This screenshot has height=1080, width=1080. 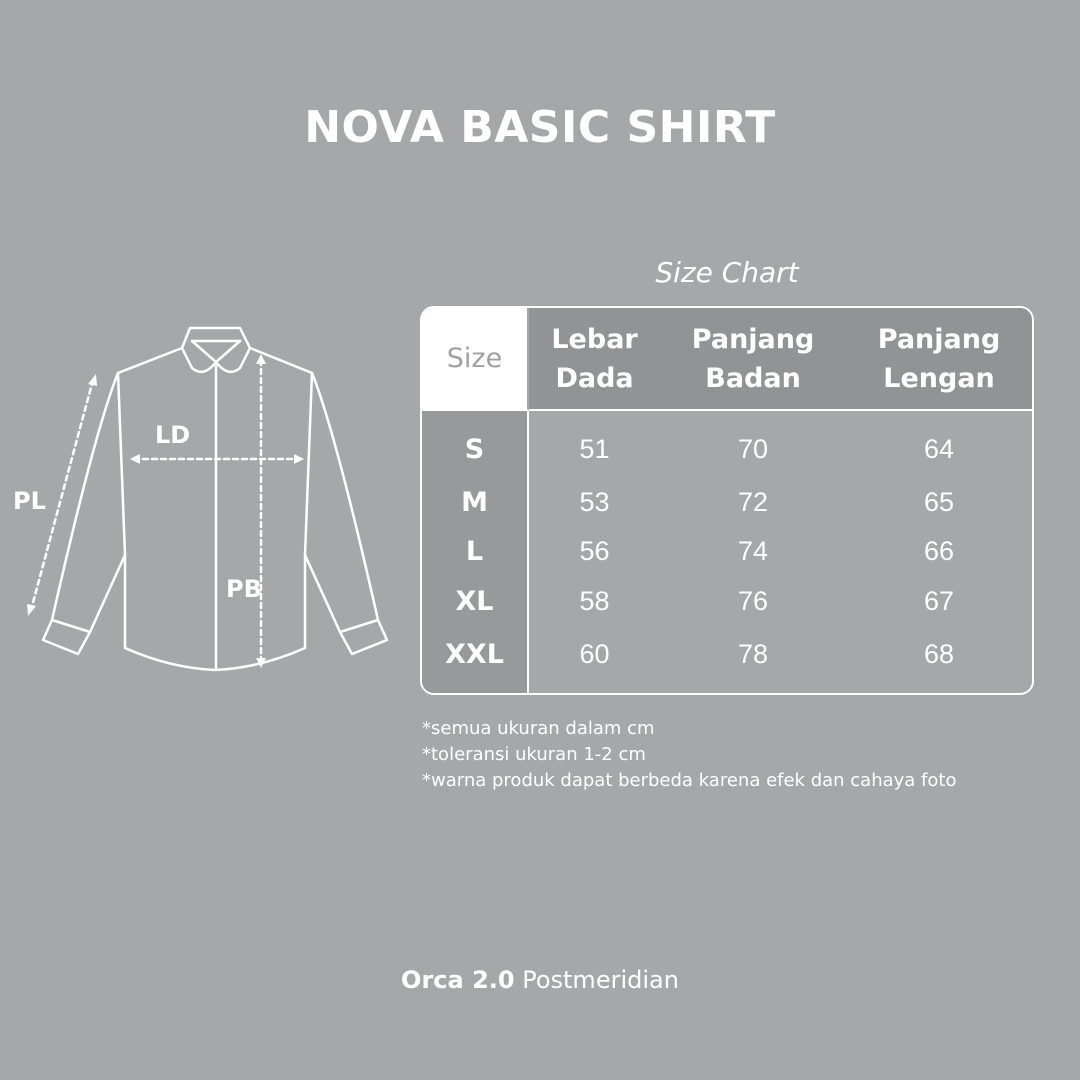 What do you see at coordinates (727, 272) in the screenshot?
I see `size-chart-subtitle: Size Chart` at bounding box center [727, 272].